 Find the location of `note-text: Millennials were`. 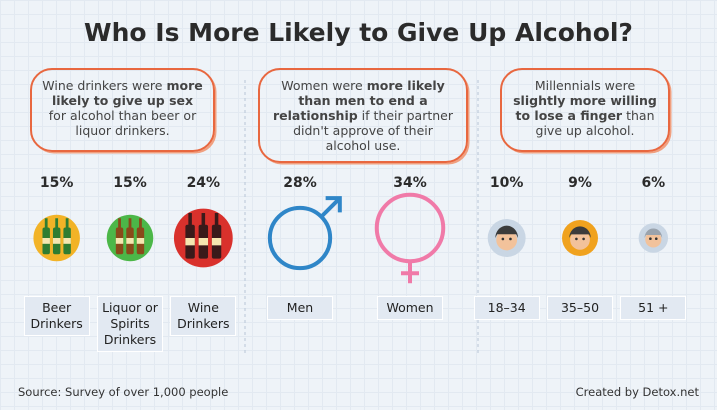

note-text: Millennials were is located at coordinates (585, 85).